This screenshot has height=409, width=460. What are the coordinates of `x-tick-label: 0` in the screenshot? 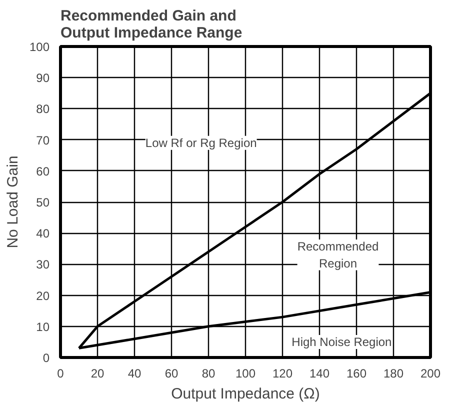 It's located at (60, 373).